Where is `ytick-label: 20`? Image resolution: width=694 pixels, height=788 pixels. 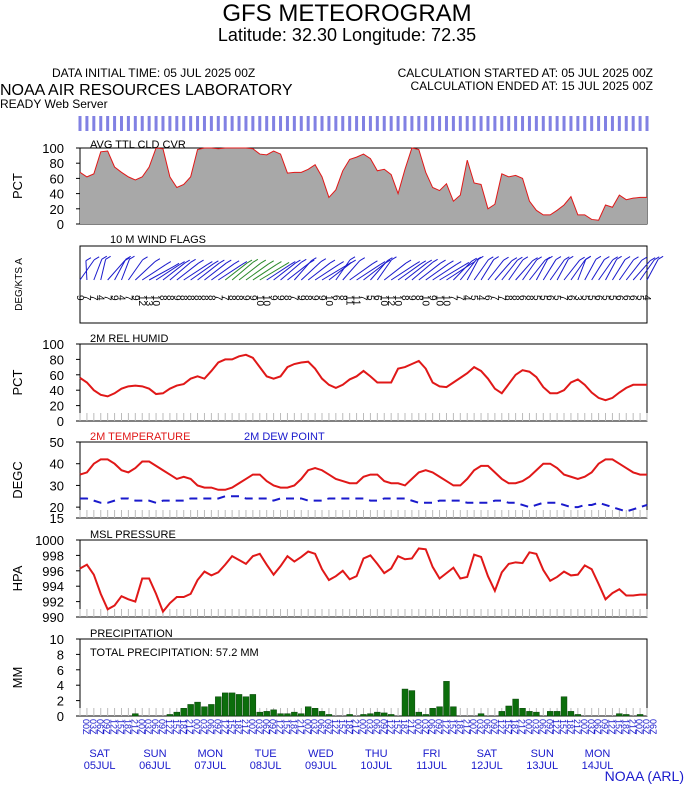
ytick-label: 20 is located at coordinates (57, 406).